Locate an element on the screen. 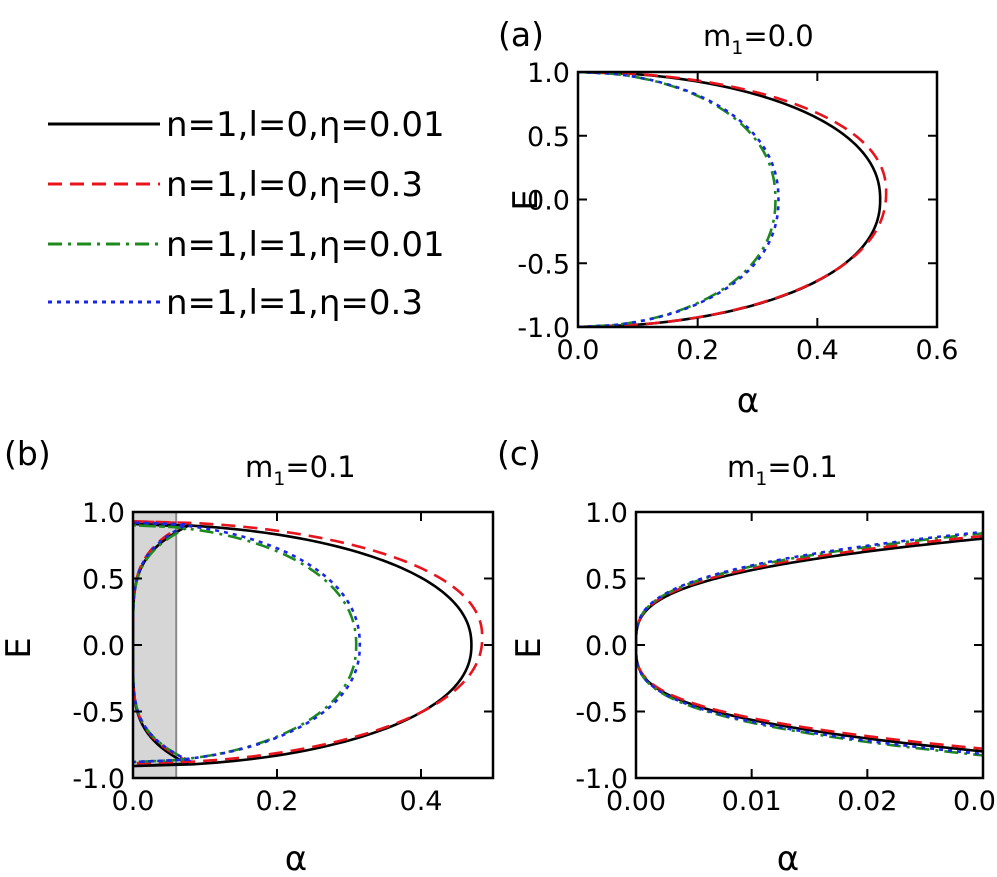 This screenshot has width=997, height=877. x-tick-label: 0.02 is located at coordinates (867, 801).